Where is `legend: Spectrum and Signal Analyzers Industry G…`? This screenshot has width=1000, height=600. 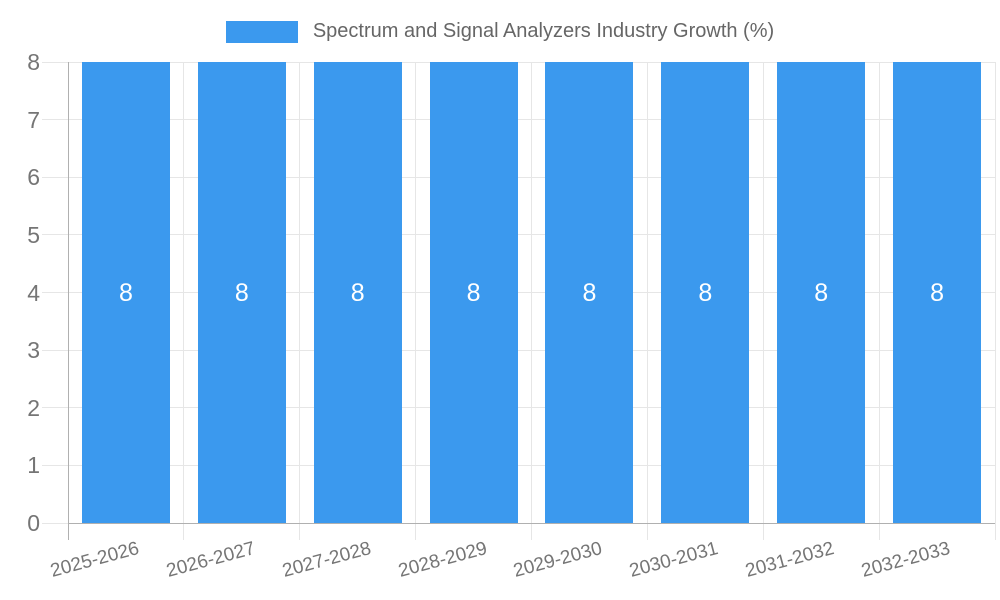
legend: Spectrum and Signal Analyzers Industry G… is located at coordinates (500, 31).